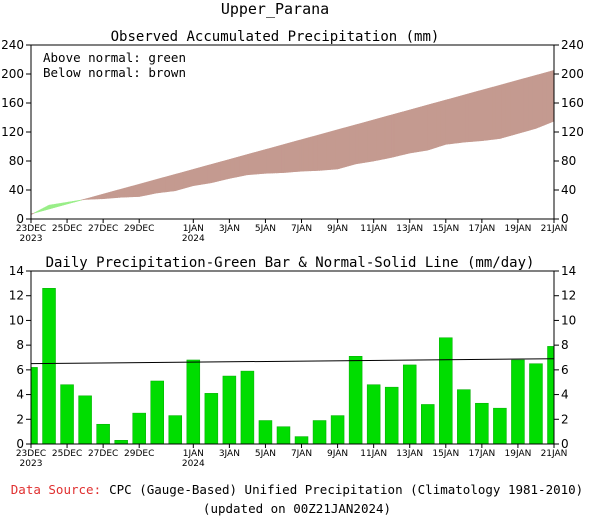  Describe the element at coordinates (337, 229) in the screenshot. I see `accumulated-xtick-label: 9JAN` at that location.